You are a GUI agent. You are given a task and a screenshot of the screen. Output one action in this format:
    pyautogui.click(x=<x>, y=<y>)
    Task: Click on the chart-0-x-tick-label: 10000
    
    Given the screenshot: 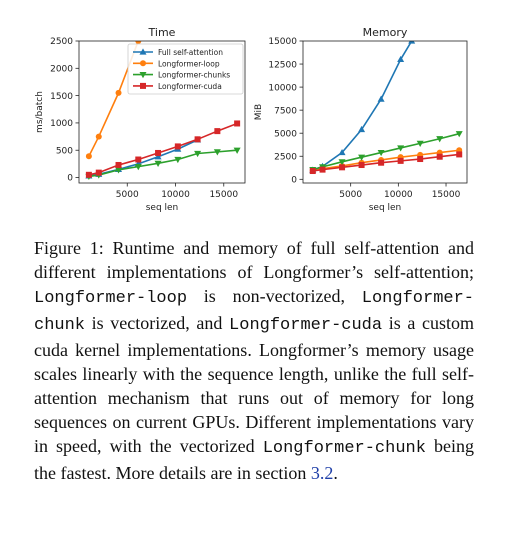 What is the action you would take?
    pyautogui.click(x=175, y=195)
    